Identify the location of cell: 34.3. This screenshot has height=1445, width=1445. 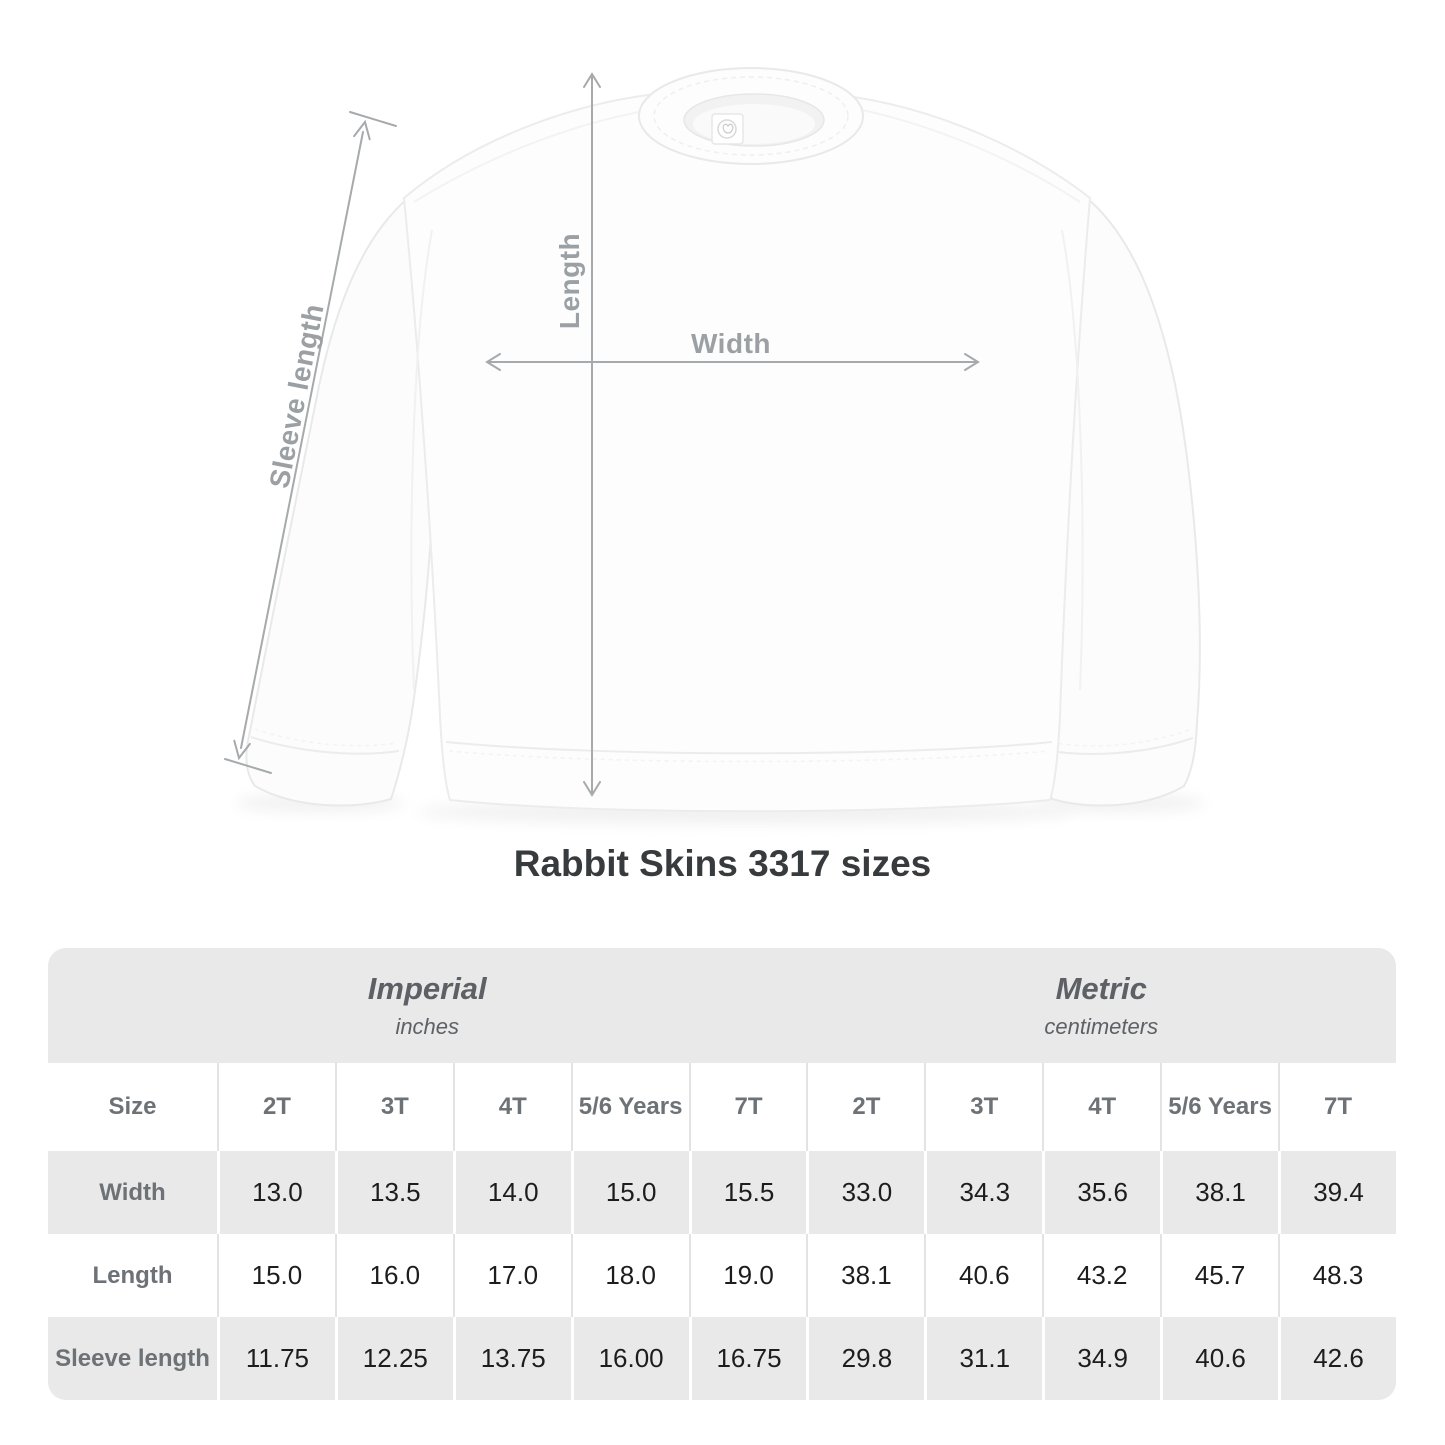
(983, 1192).